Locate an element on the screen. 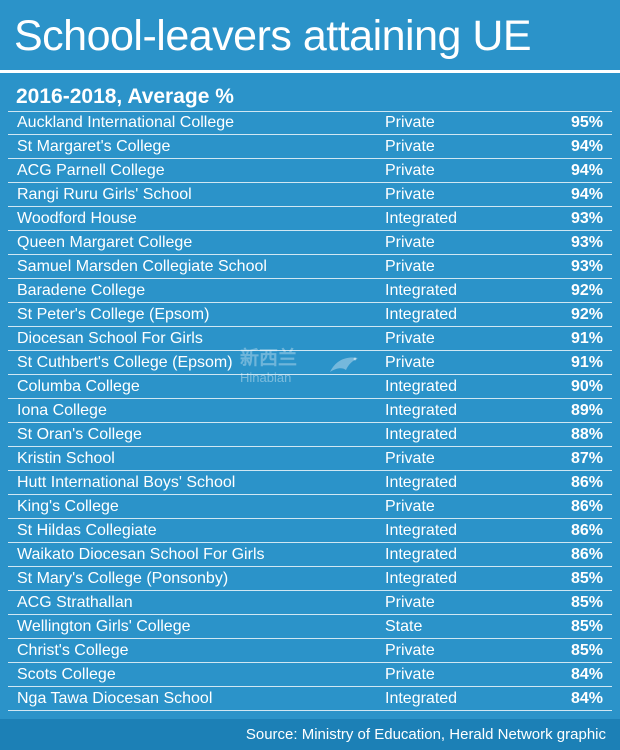  school-name: Queen Margaret College is located at coordinates (105, 242).